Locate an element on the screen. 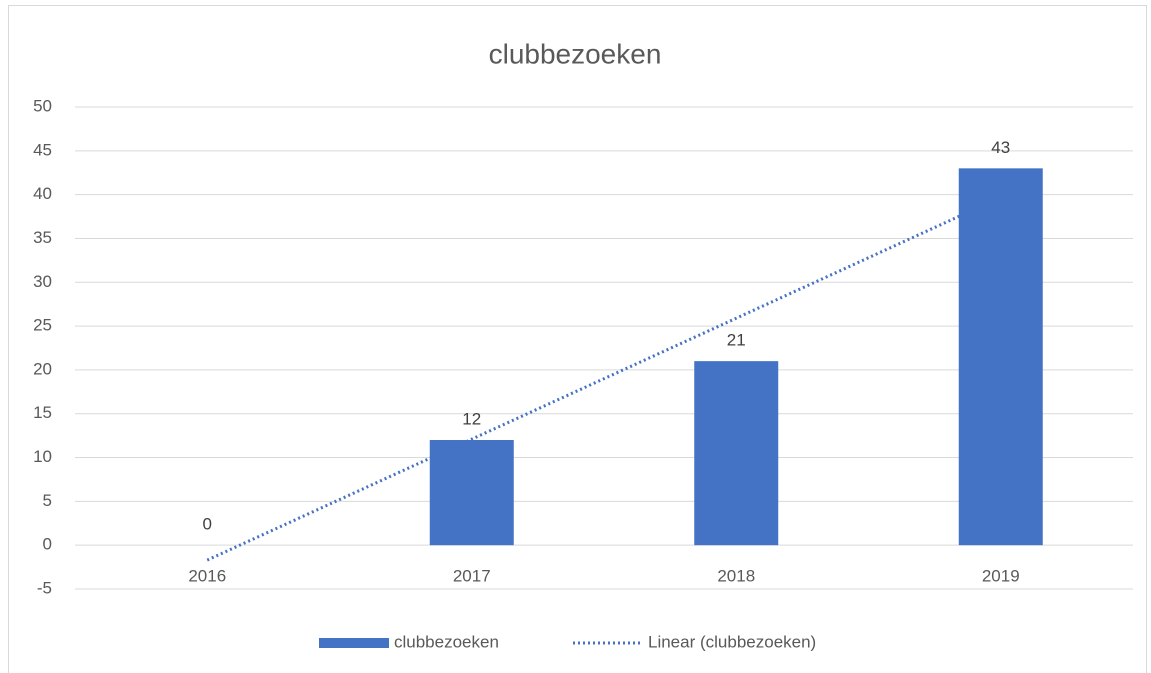 The image size is (1151, 673). legend-label: Linear (clubbezoeken) is located at coordinates (732, 641).